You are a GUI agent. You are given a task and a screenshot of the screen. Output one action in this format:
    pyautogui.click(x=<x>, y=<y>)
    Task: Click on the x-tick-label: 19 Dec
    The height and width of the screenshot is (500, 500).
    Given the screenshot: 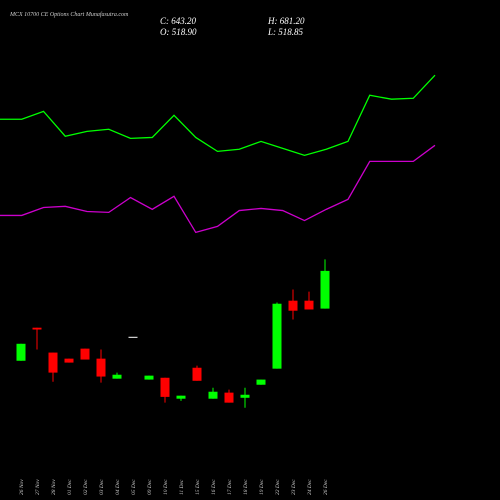 What is the action you would take?
    pyautogui.click(x=262, y=487)
    